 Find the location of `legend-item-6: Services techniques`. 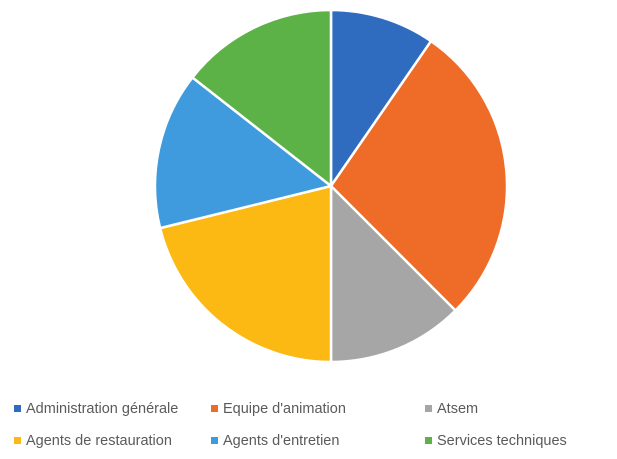

legend-item-6: Services techniques is located at coordinates (496, 441).